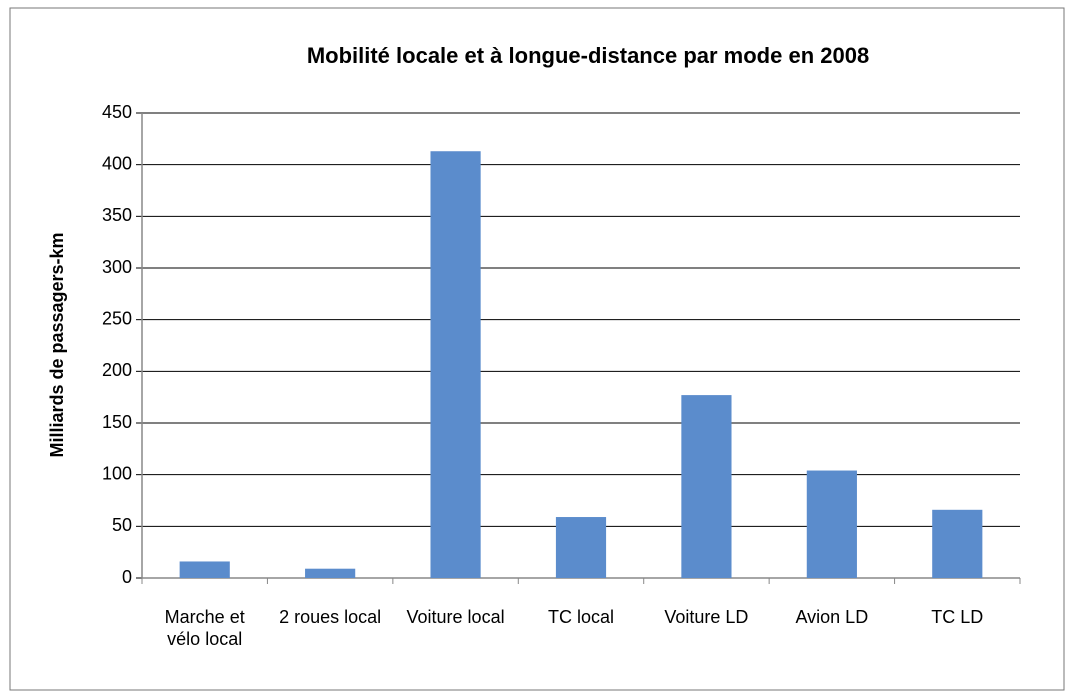  What do you see at coordinates (117, 422) in the screenshot?
I see `y-tick-label: 150` at bounding box center [117, 422].